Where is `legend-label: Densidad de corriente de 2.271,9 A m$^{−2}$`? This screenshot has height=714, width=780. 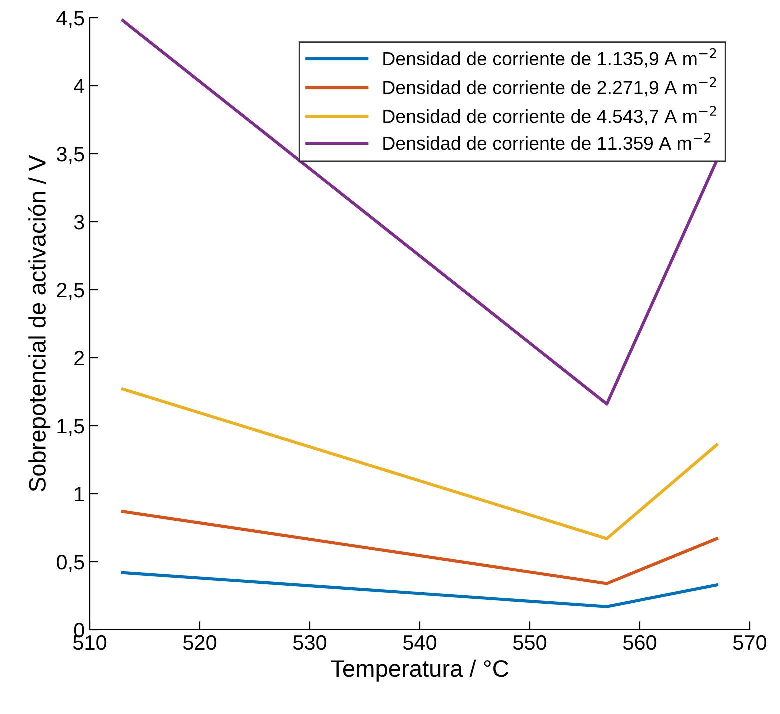 legend-label: Densidad de corriente de 2.271,9 A m$^{−2}$ is located at coordinates (550, 87).